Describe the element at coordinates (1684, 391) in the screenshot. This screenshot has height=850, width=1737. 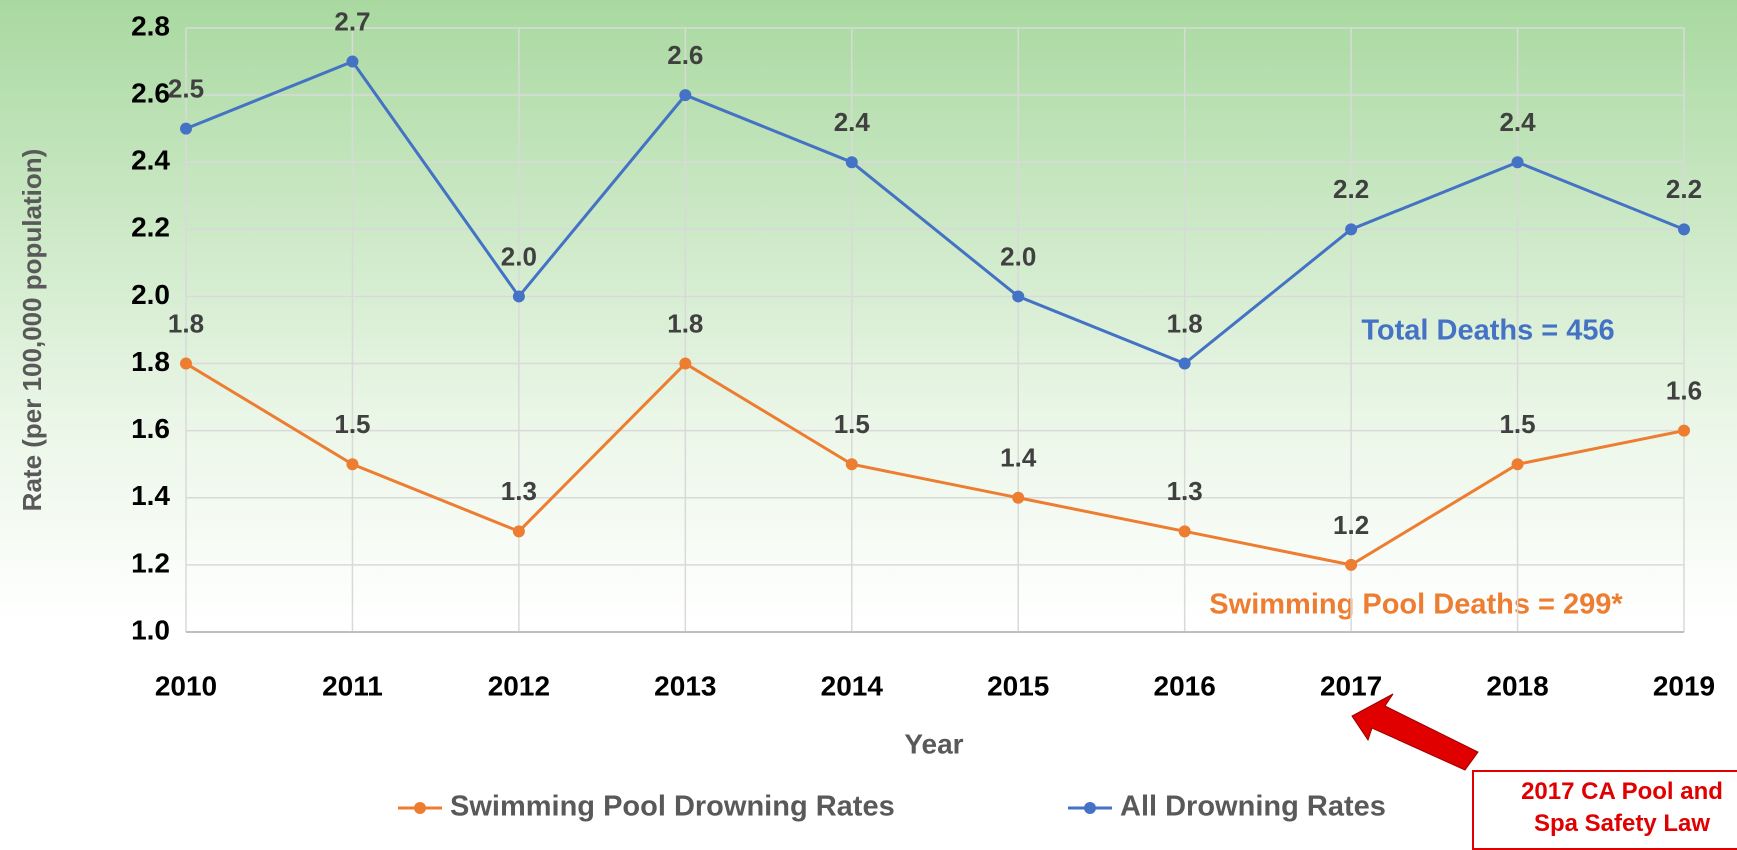
I see `data-label: 1.6` at that location.